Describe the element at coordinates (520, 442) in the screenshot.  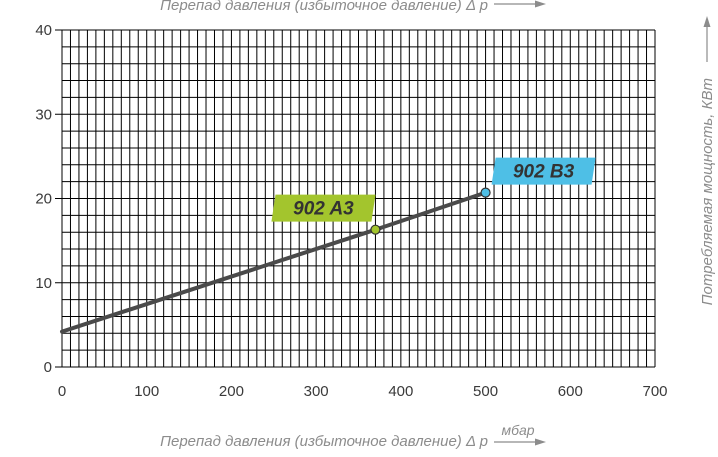
I see `x-axis-arrow` at that location.